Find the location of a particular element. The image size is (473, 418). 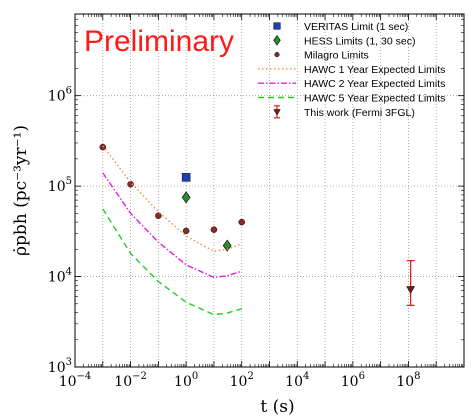

legend-item: HAWC 5 Year Expected Limits is located at coordinates (351, 99).